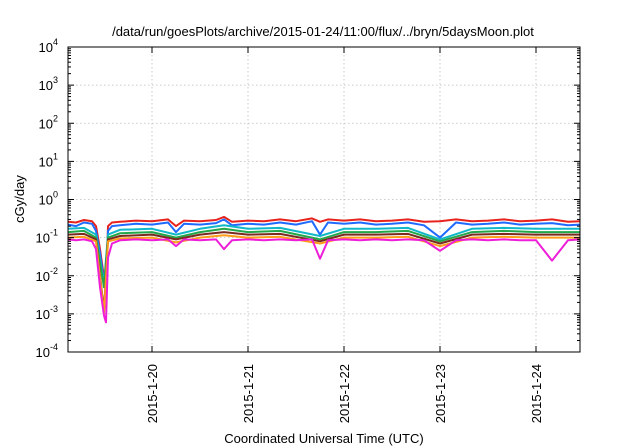 Image resolution: width=640 pixels, height=448 pixels. I want to click on y-axis-label: cGy/day, so click(19, 199).